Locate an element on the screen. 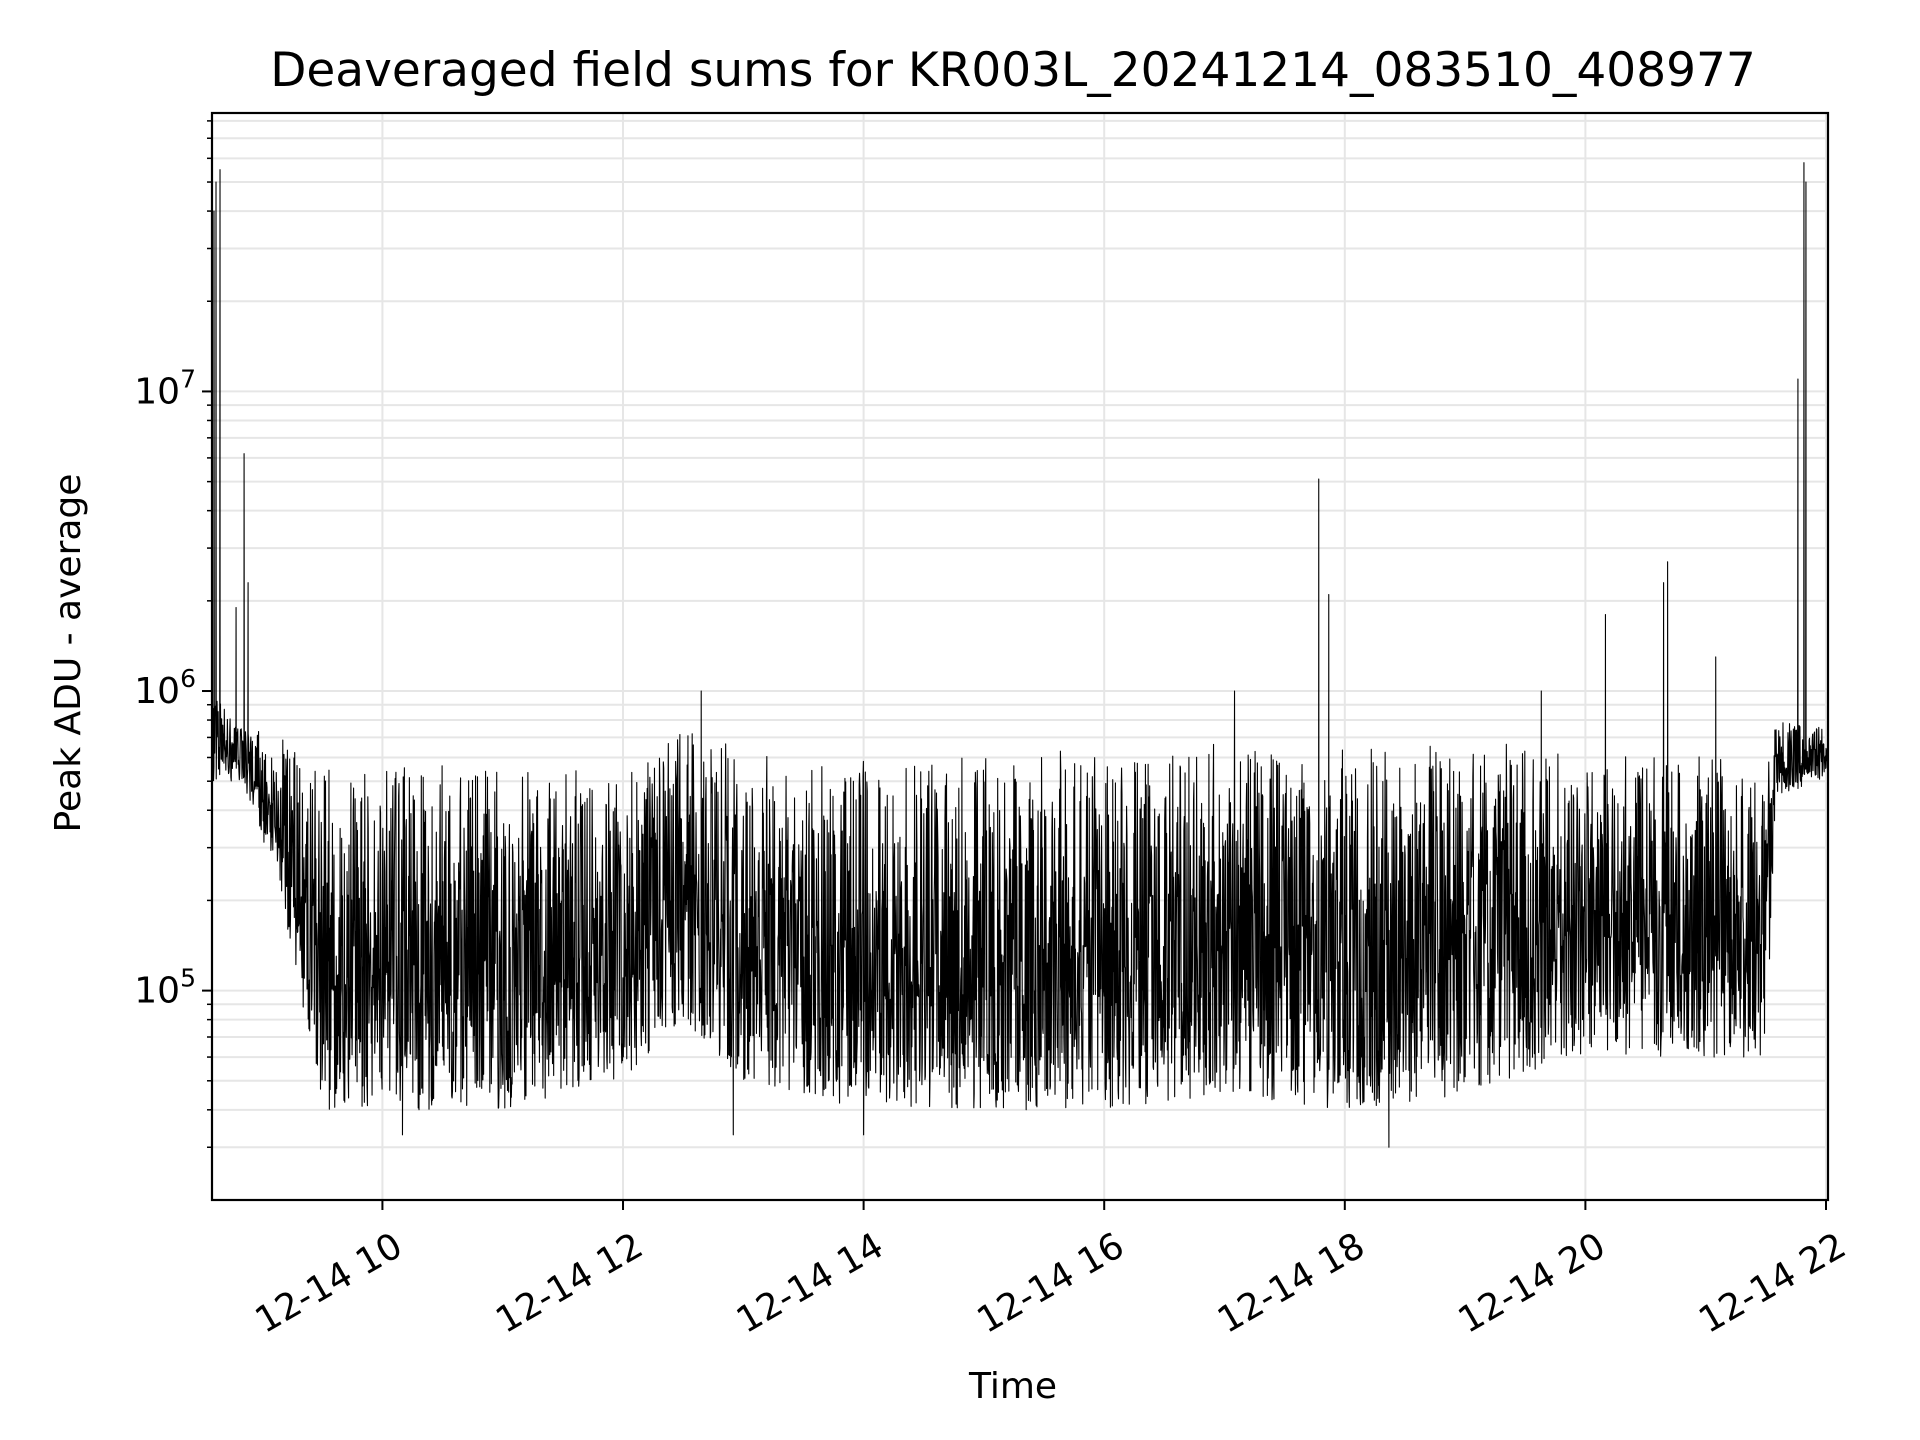  y-tick-label: 10⁷ is located at coordinates (165, 388).